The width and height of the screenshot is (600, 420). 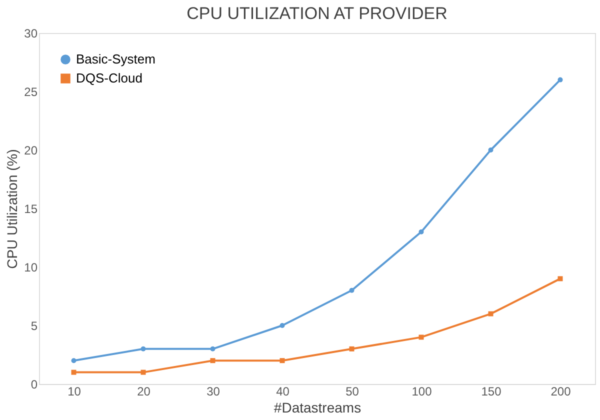 I want to click on x-tick-label: 30, so click(x=213, y=391).